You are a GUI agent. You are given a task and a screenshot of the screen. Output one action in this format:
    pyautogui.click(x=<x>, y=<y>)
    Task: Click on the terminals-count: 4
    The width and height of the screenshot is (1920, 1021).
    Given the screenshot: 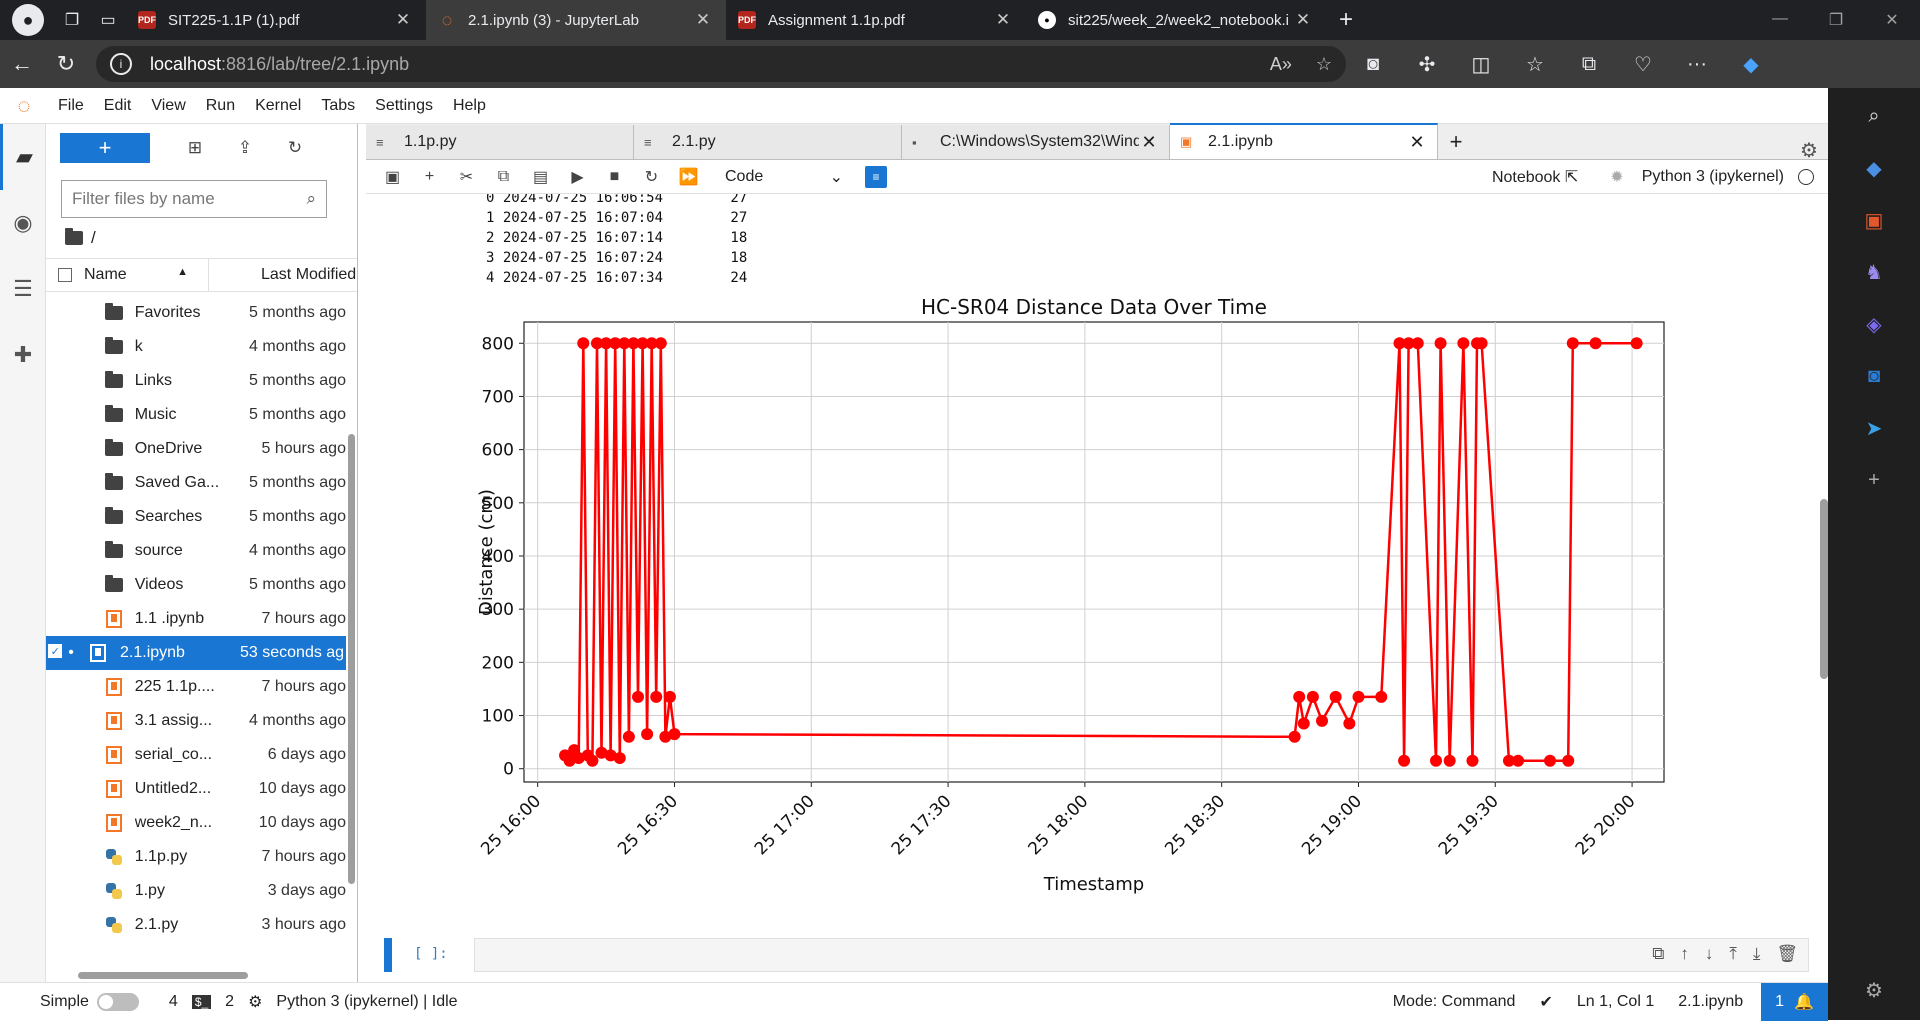 What is the action you would take?
    pyautogui.click(x=173, y=1001)
    